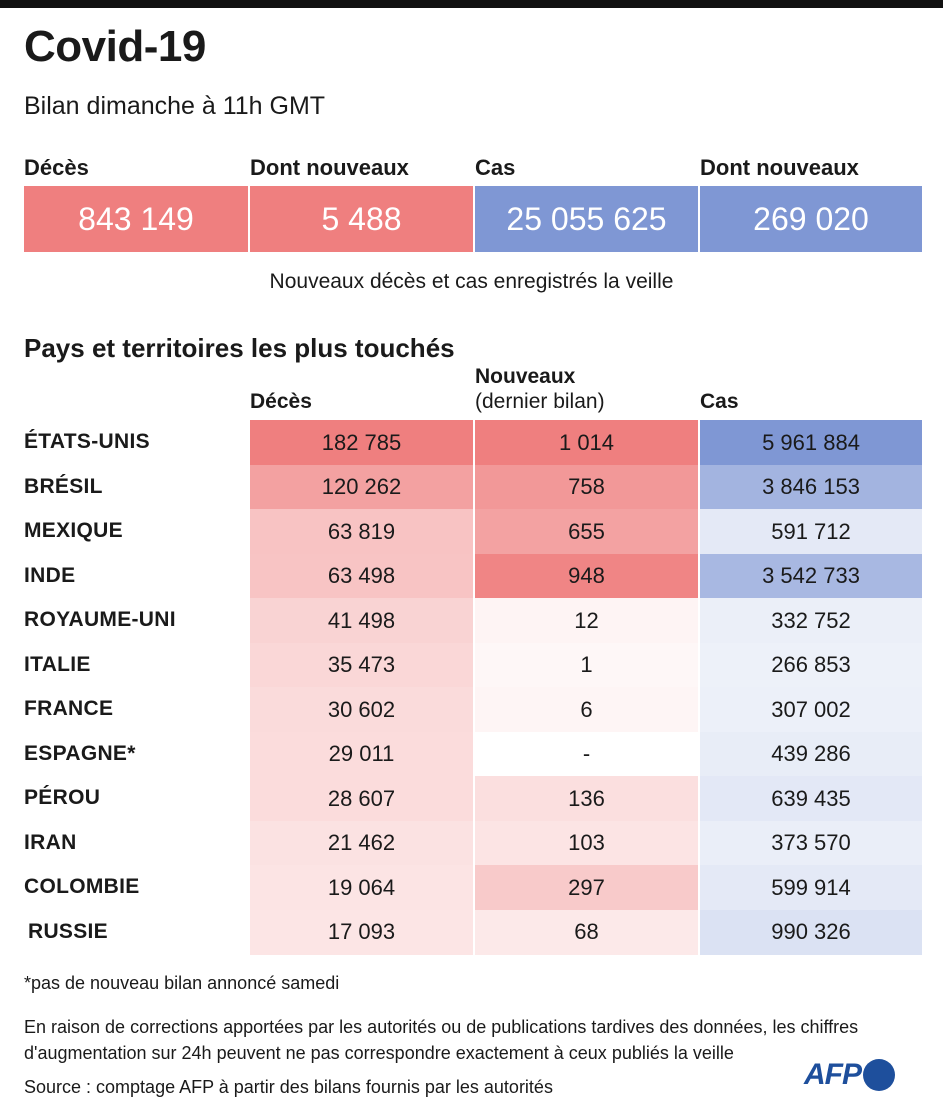 This screenshot has height=1112, width=943. What do you see at coordinates (586, 887) in the screenshot?
I see `new-cell: 297` at bounding box center [586, 887].